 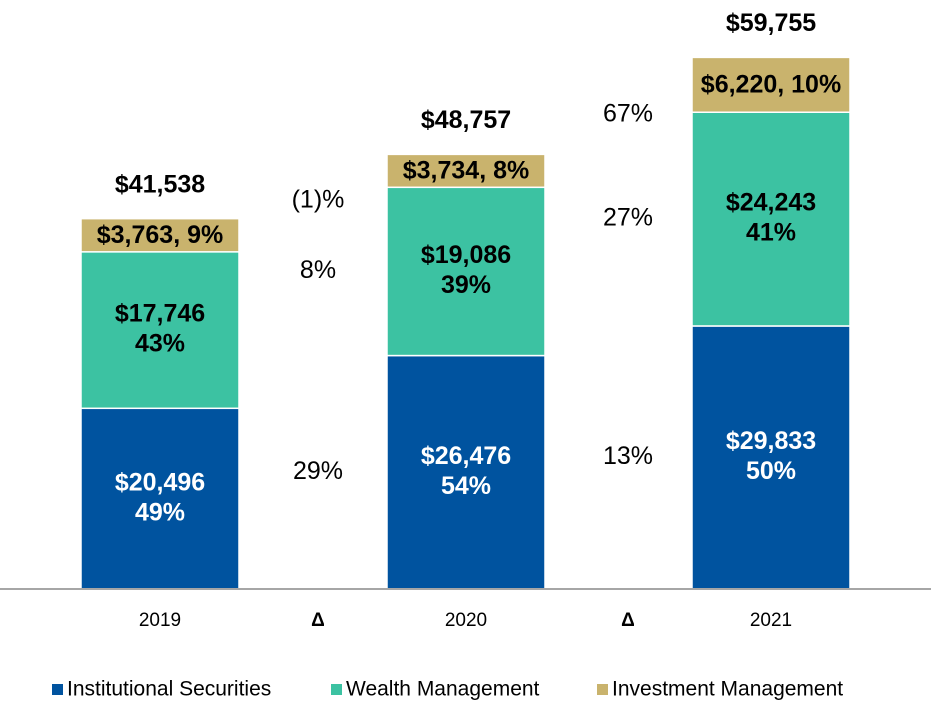 I want to click on legend-text: Investment Management, so click(x=727, y=689).